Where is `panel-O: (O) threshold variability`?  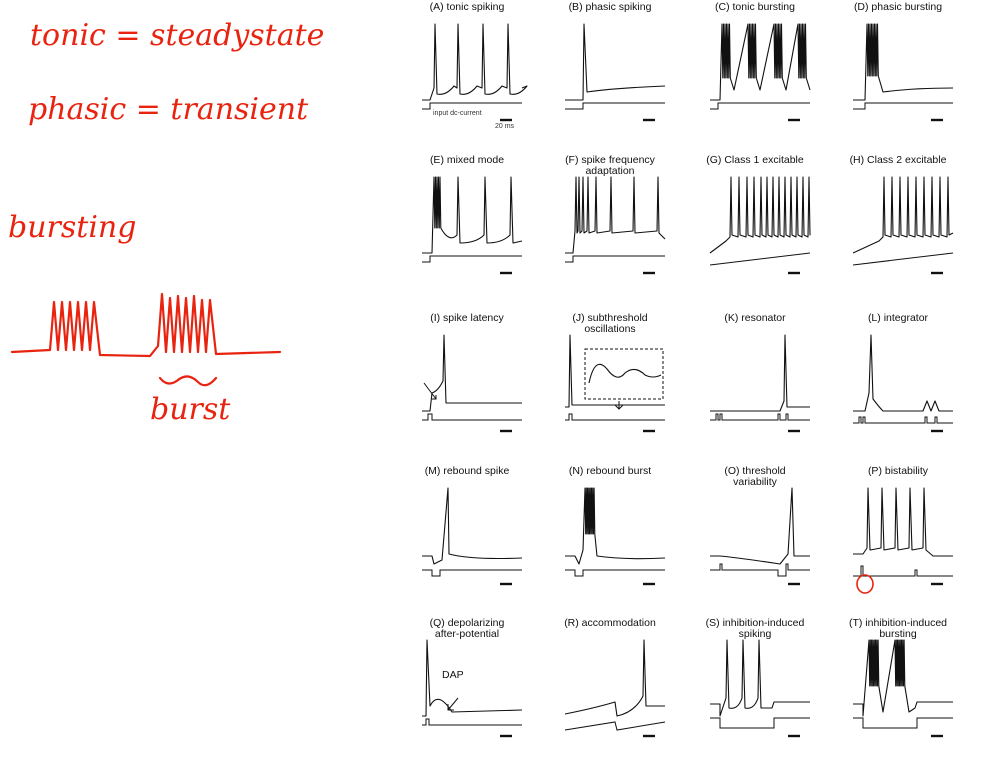 panel-O: (O) threshold variability is located at coordinates (755, 541).